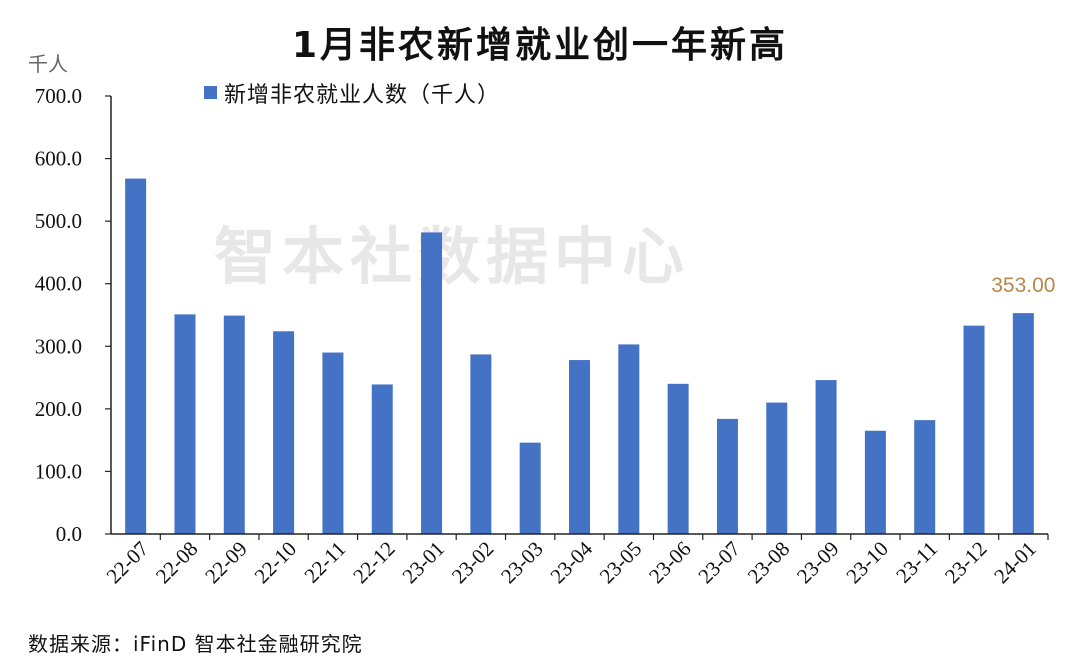 This screenshot has height=671, width=1080. I want to click on x-tick-label: 23-06, so click(670, 563).